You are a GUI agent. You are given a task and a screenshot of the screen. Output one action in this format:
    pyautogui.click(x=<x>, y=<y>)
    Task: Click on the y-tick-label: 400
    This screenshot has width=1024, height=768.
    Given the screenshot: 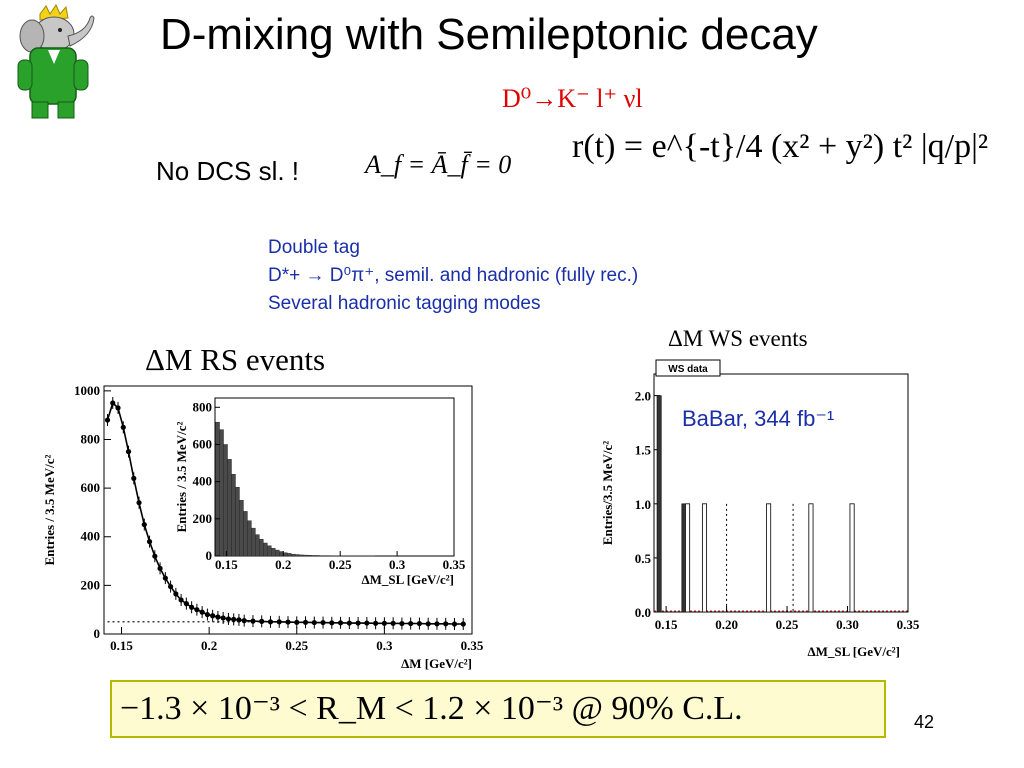 What is the action you would take?
    pyautogui.click(x=91, y=536)
    